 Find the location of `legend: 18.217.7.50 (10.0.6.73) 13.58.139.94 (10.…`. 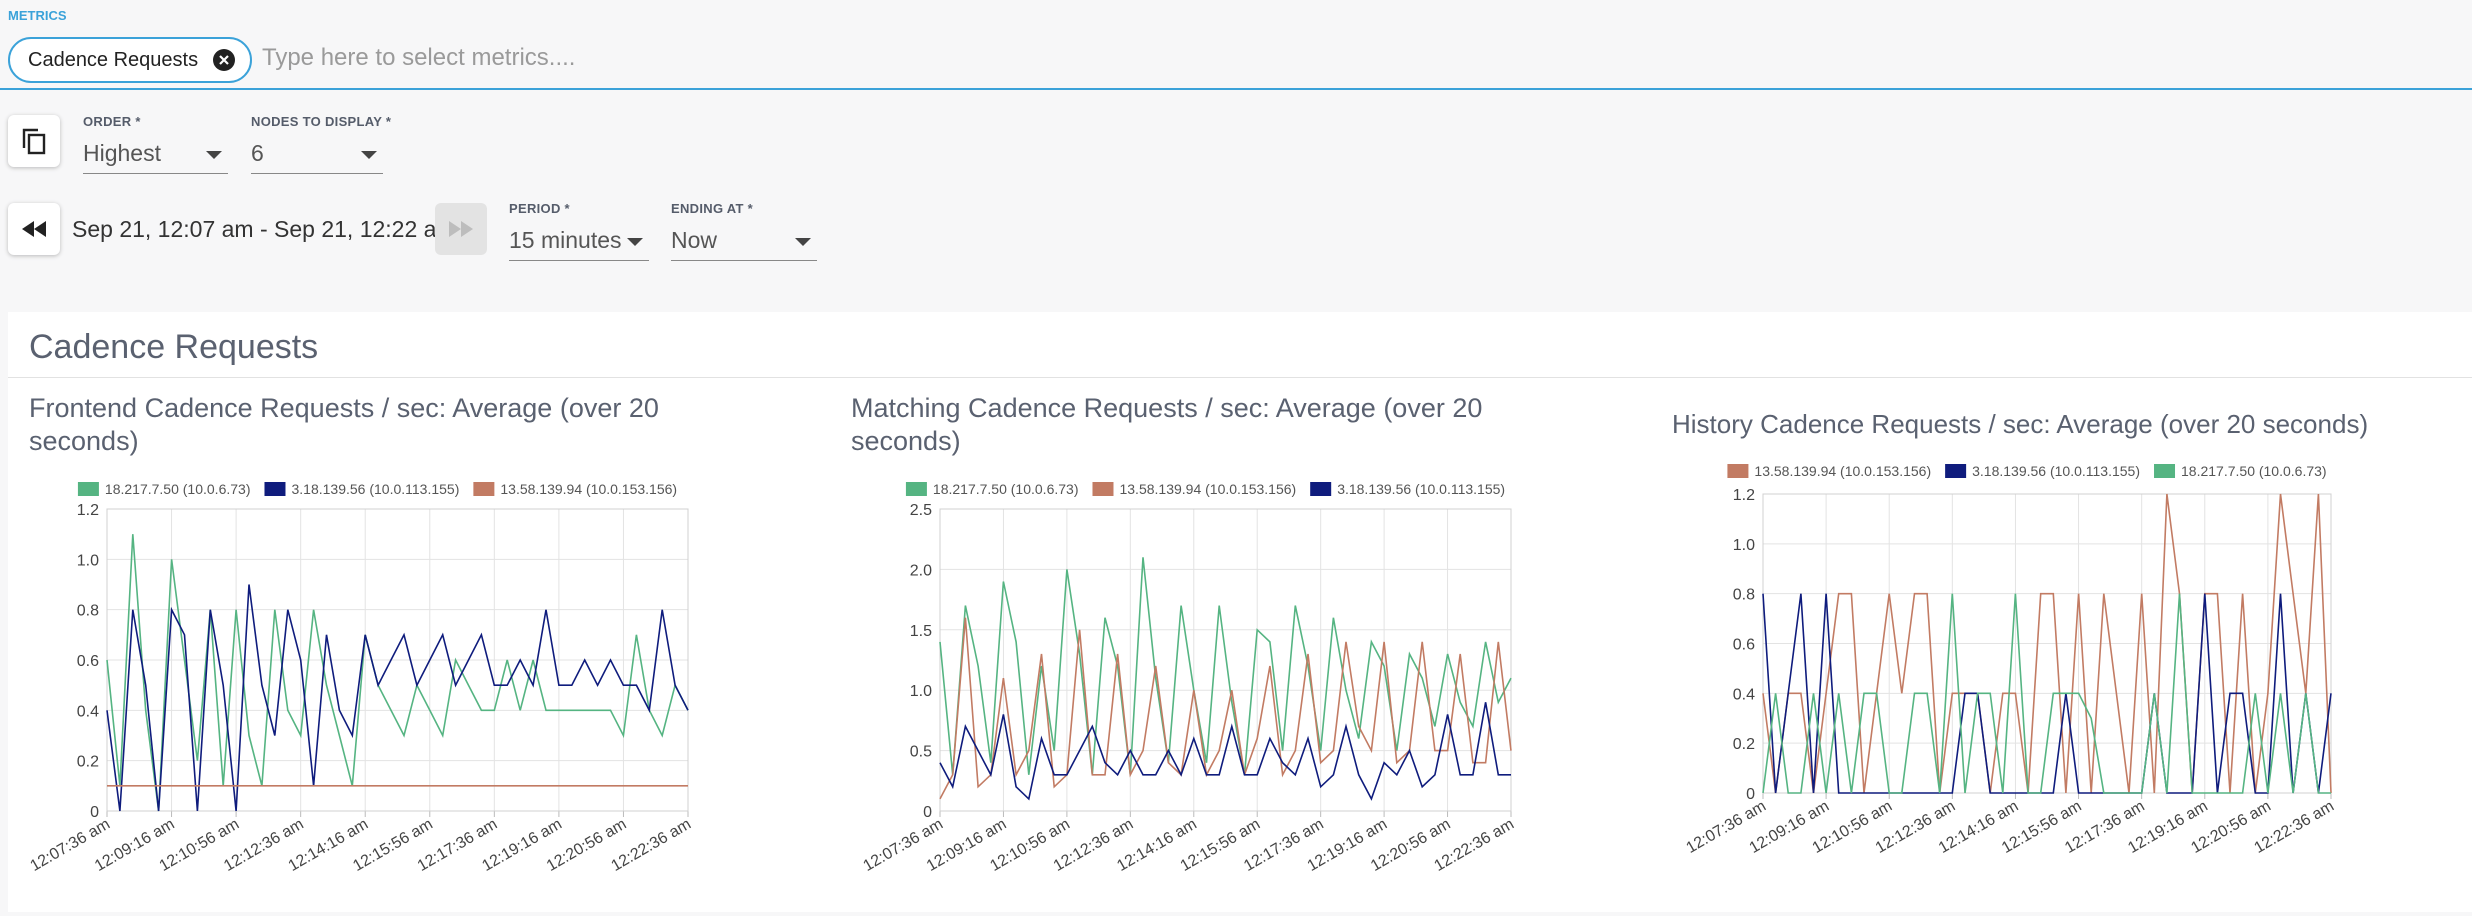

legend: 18.217.7.50 (10.0.6.73) 13.58.139.94 (10.… is located at coordinates (1205, 489).